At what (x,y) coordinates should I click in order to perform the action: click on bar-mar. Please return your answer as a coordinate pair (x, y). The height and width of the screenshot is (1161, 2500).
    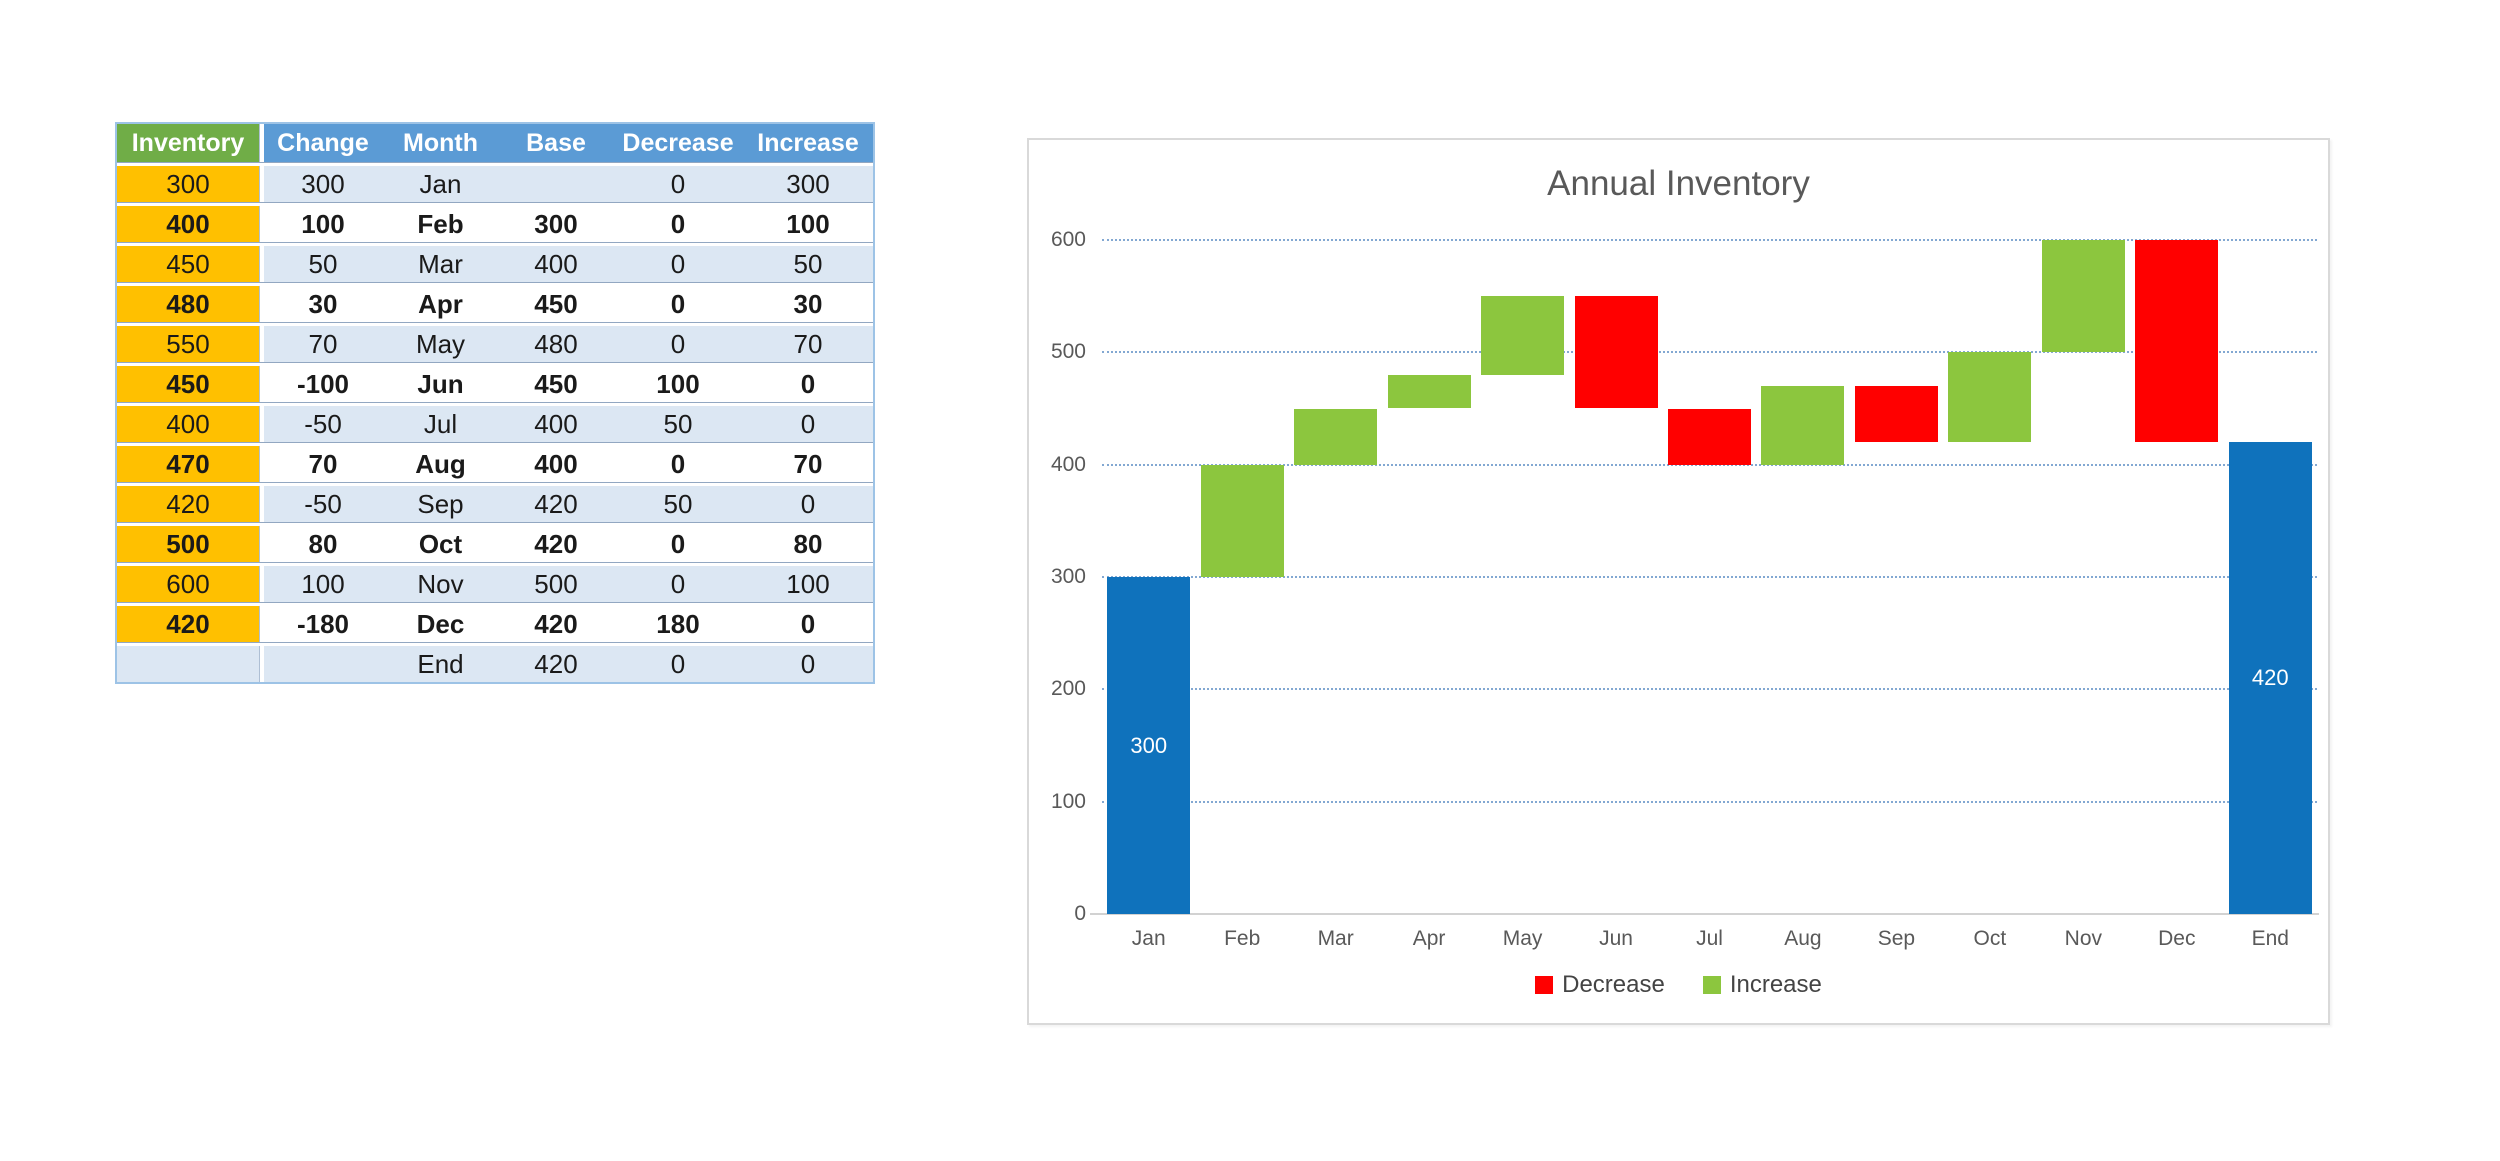
    Looking at the image, I should click on (1336, 436).